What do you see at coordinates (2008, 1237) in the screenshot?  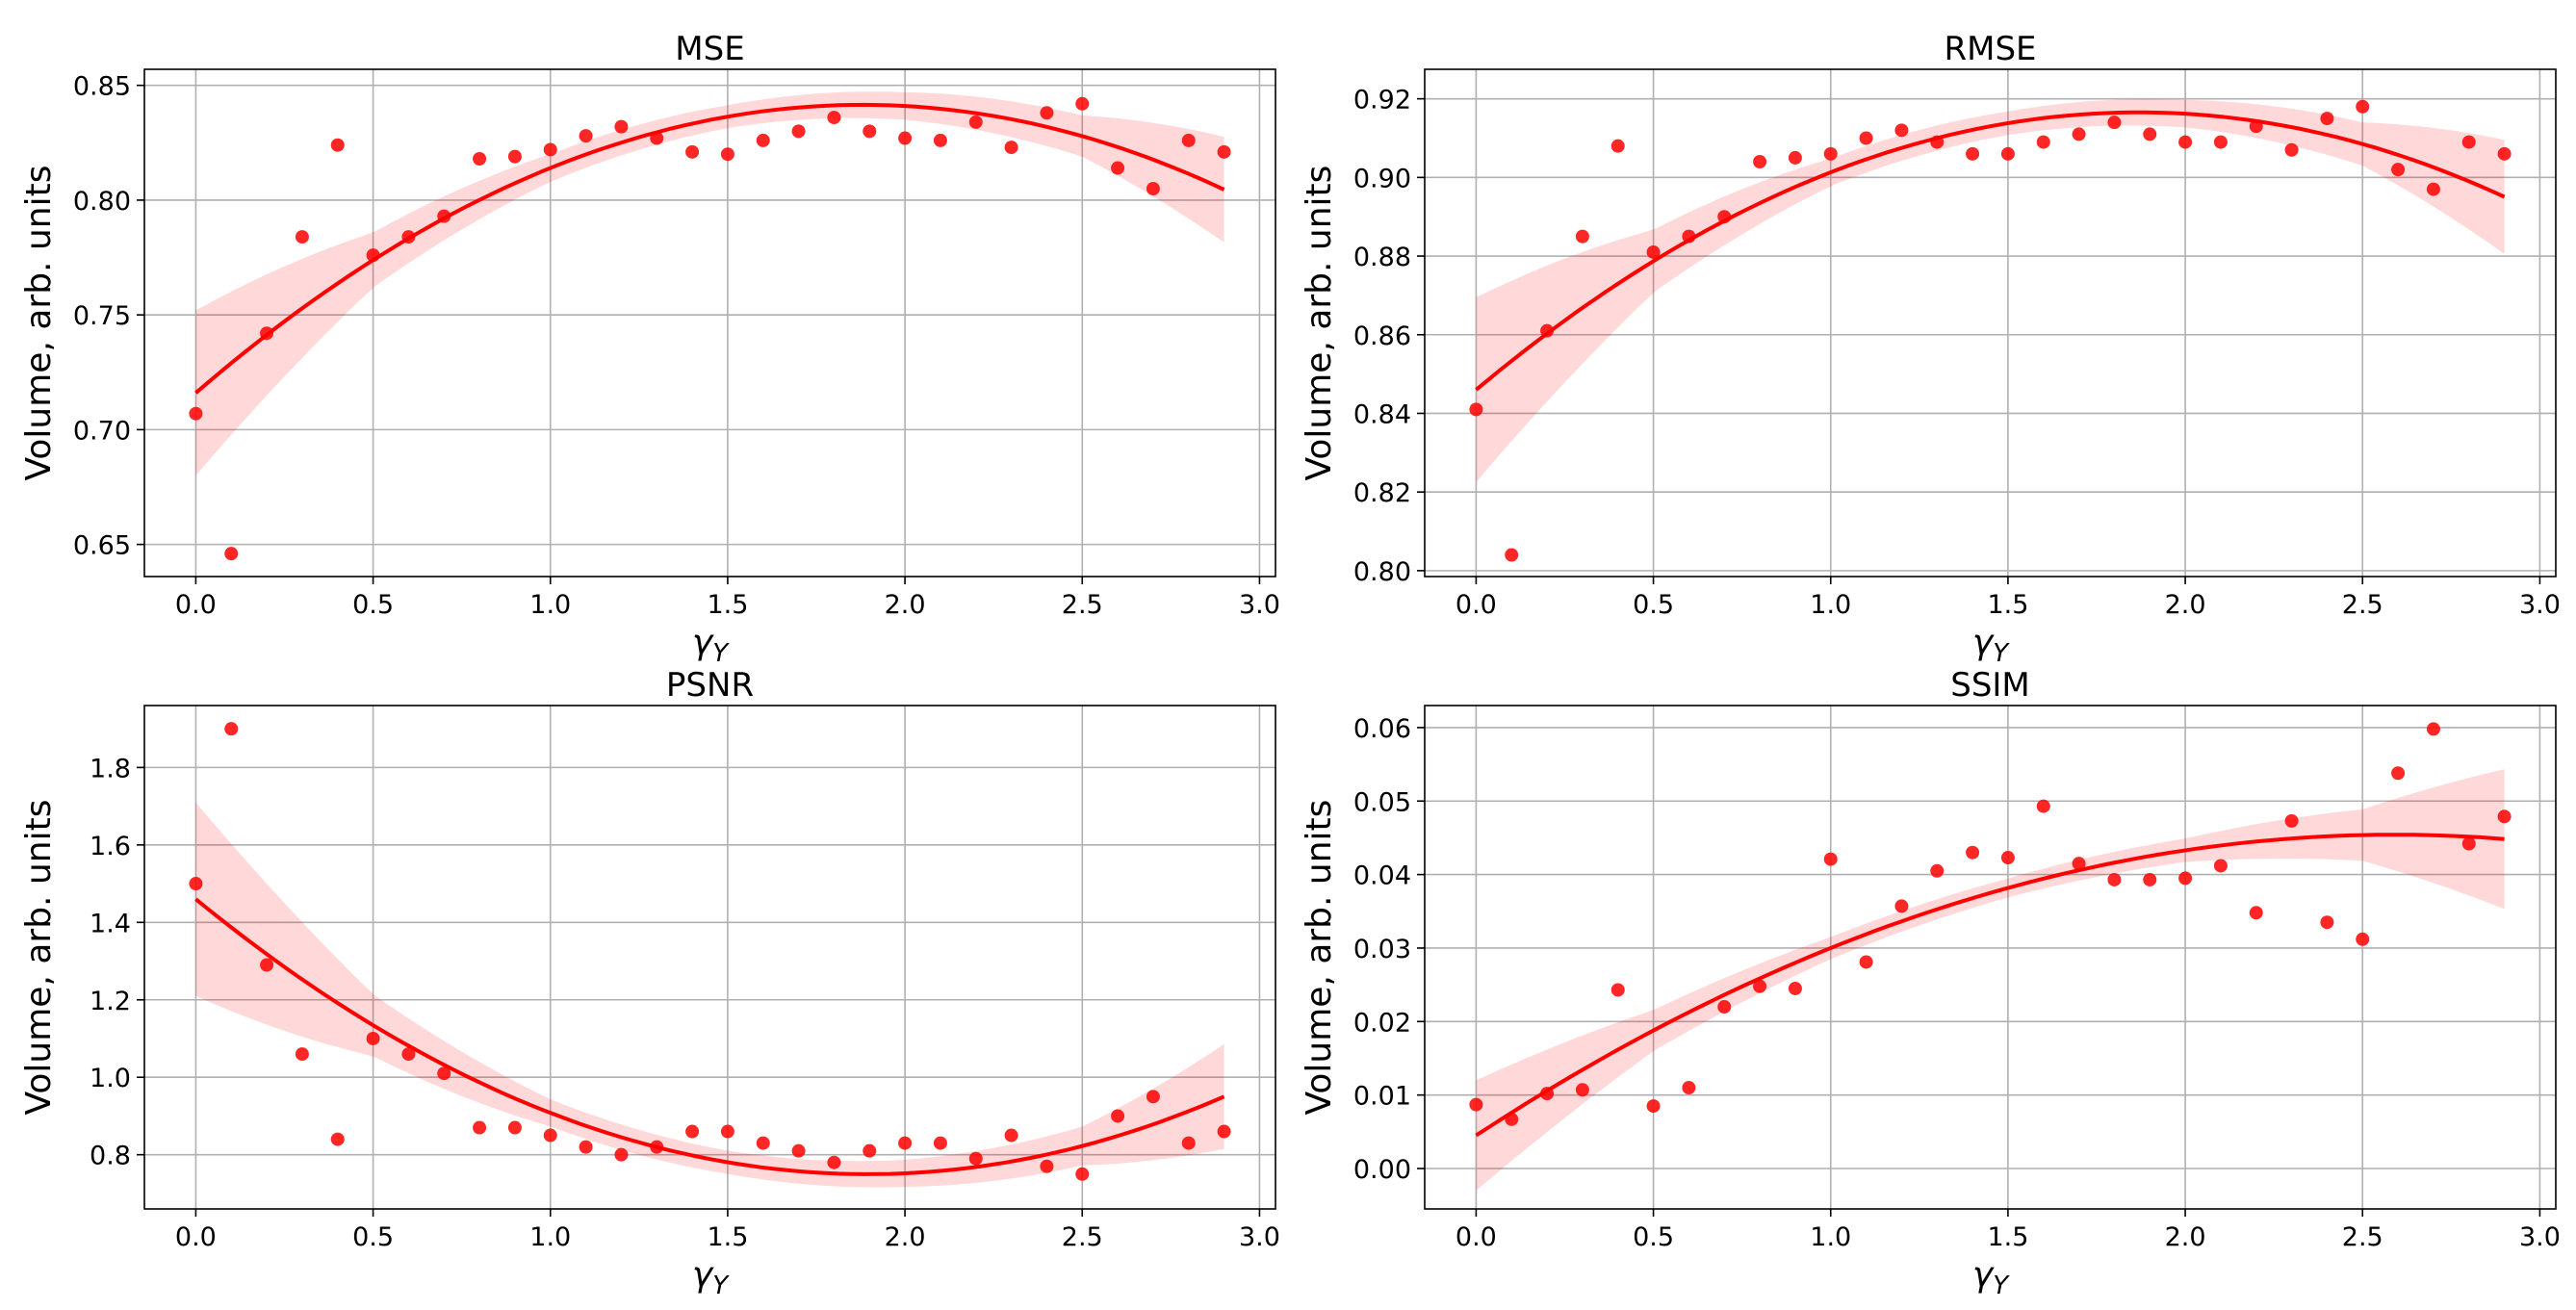 I see `x-tick-label: 1.5` at bounding box center [2008, 1237].